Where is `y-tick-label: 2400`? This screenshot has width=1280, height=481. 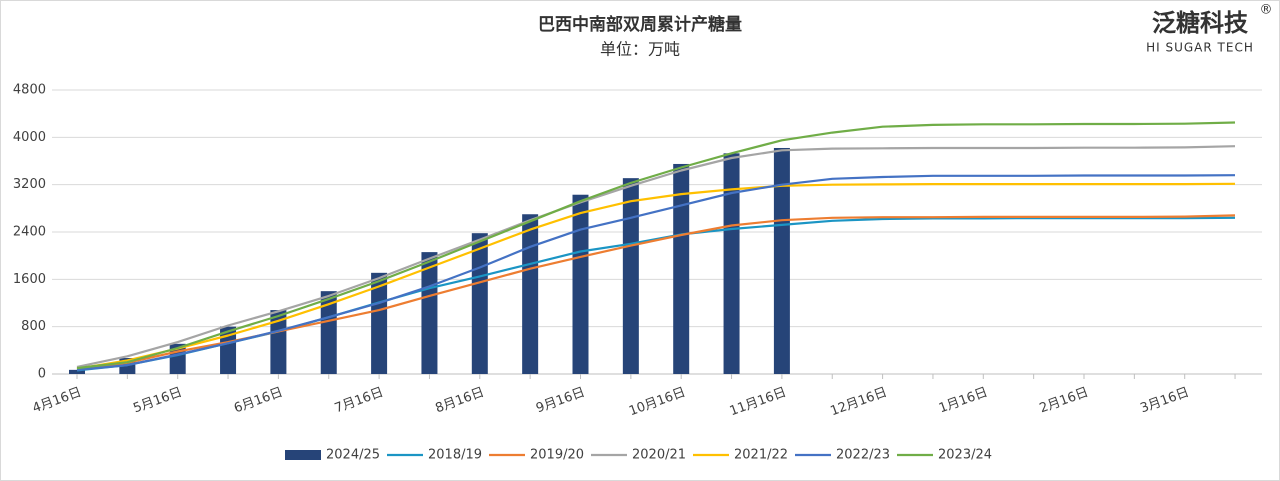
y-tick-label: 2400 is located at coordinates (29, 232).